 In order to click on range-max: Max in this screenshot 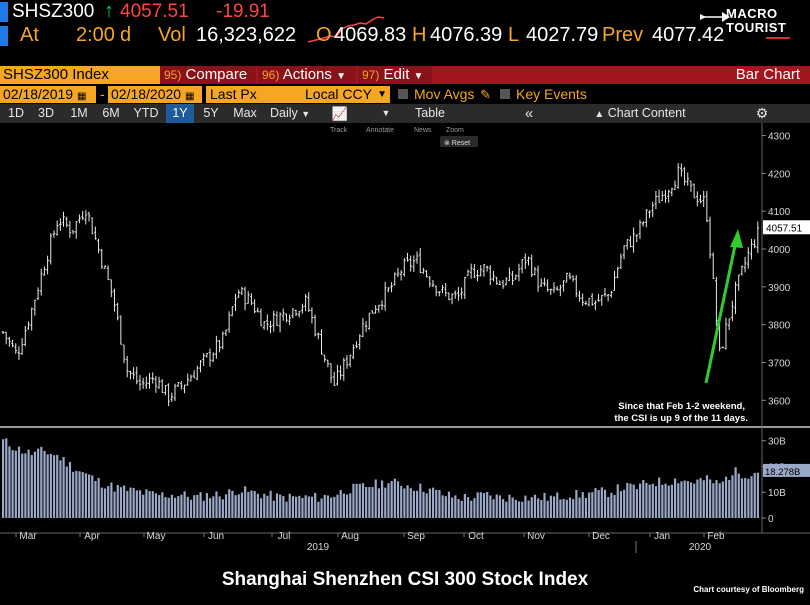, I will do `click(245, 113)`.